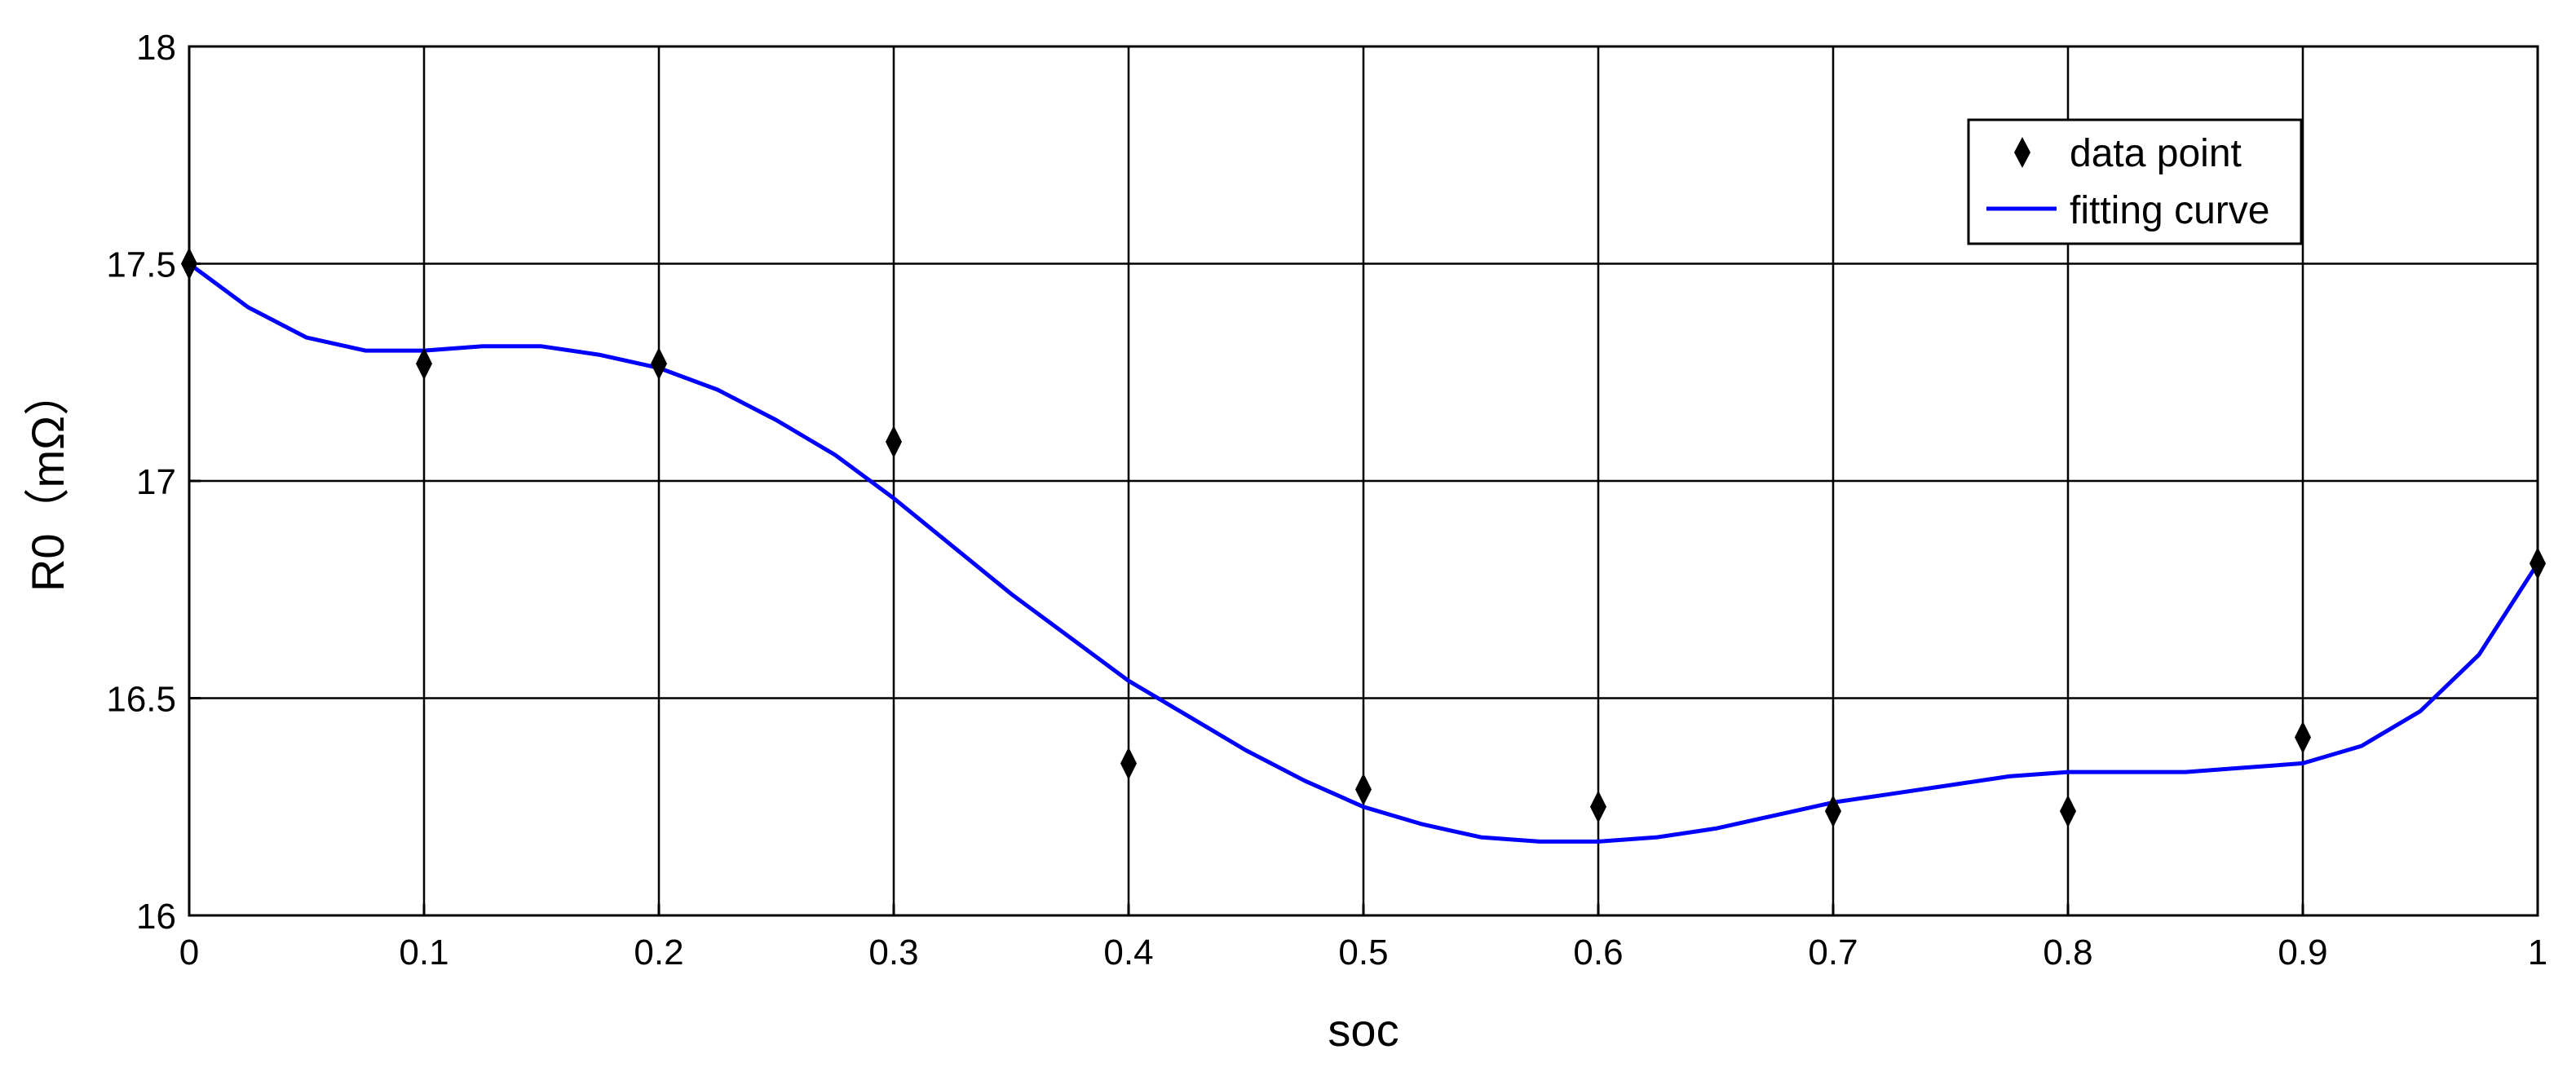 This screenshot has height=1076, width=2576. Describe the element at coordinates (156, 48) in the screenshot. I see `y-tick-label: 18` at that location.